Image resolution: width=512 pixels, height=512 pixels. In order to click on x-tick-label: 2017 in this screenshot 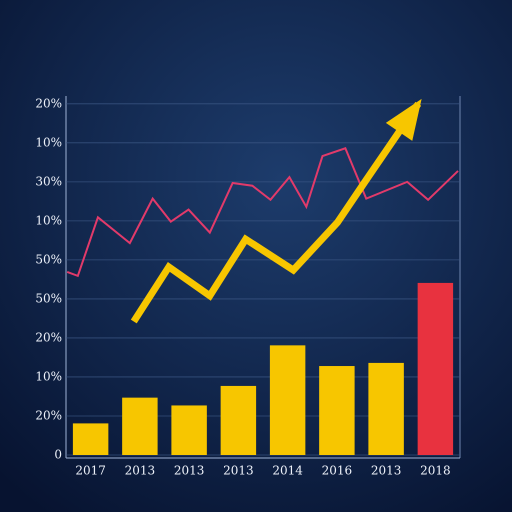, I will do `click(90, 471)`.